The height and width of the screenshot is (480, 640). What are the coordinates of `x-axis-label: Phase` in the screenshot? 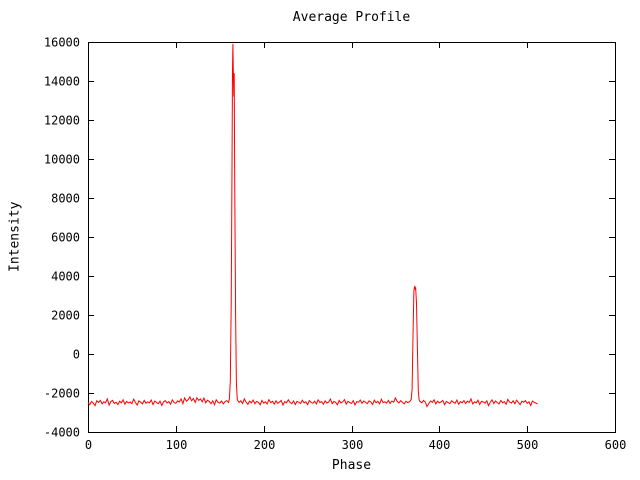 It's located at (351, 465).